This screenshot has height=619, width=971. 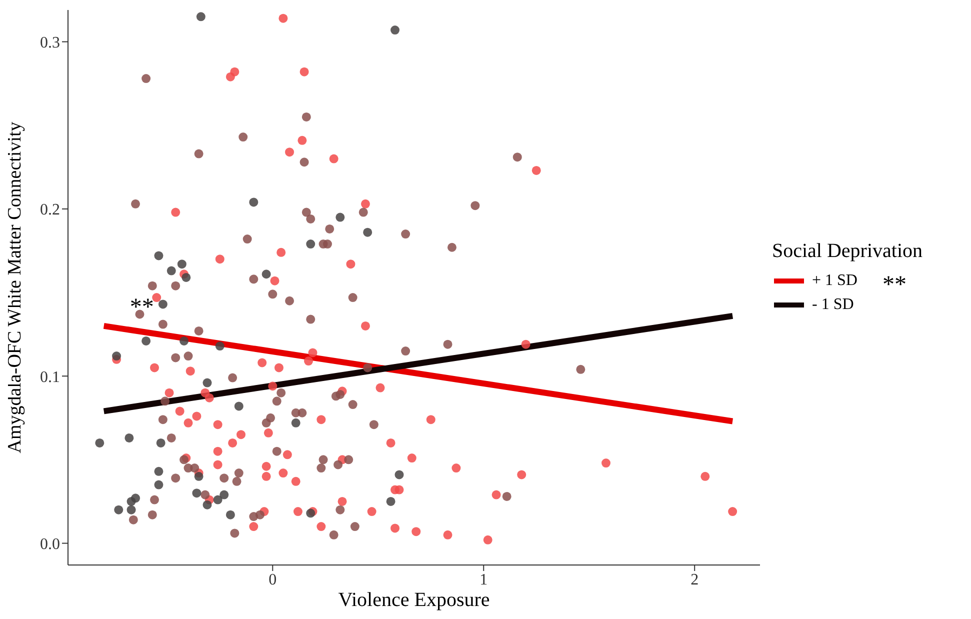 I want to click on legend-label: - 1 SD, so click(x=833, y=305).